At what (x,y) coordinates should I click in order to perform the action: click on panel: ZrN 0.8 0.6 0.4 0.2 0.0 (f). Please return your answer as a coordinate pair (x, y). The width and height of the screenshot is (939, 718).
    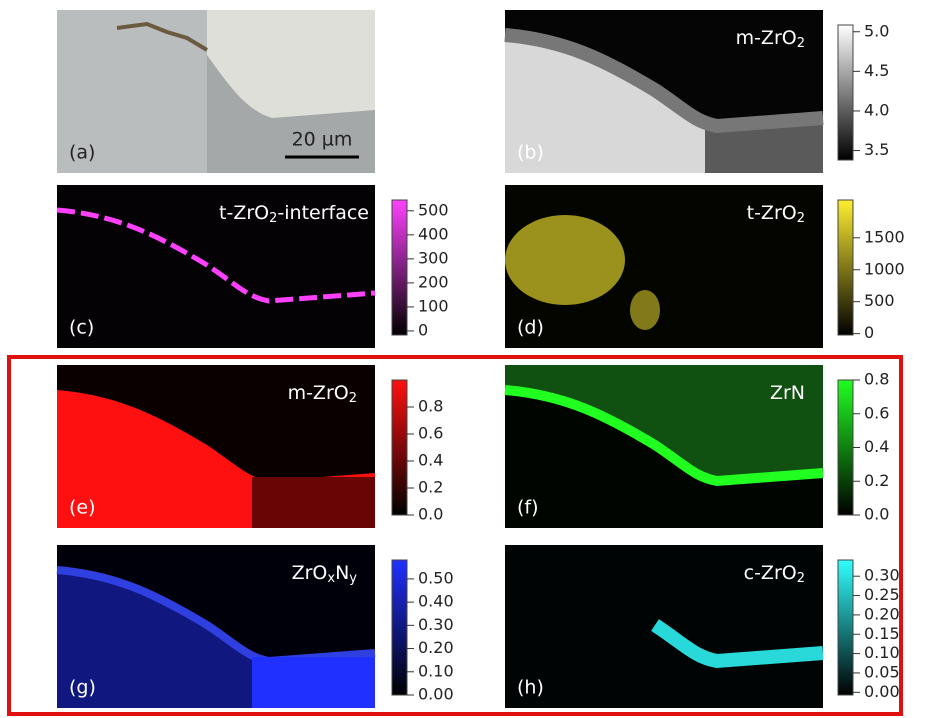
    Looking at the image, I should click on (696, 446).